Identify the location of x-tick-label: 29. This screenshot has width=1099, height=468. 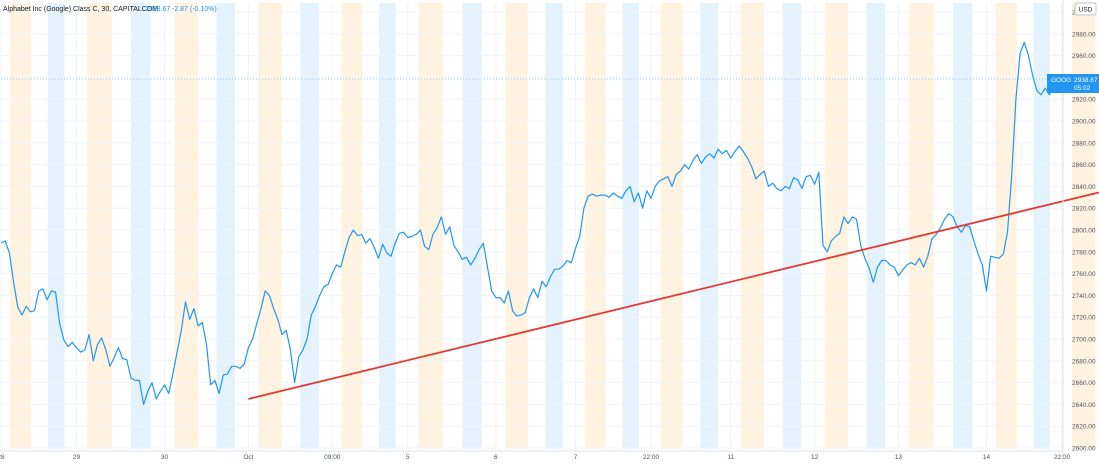
(77, 457).